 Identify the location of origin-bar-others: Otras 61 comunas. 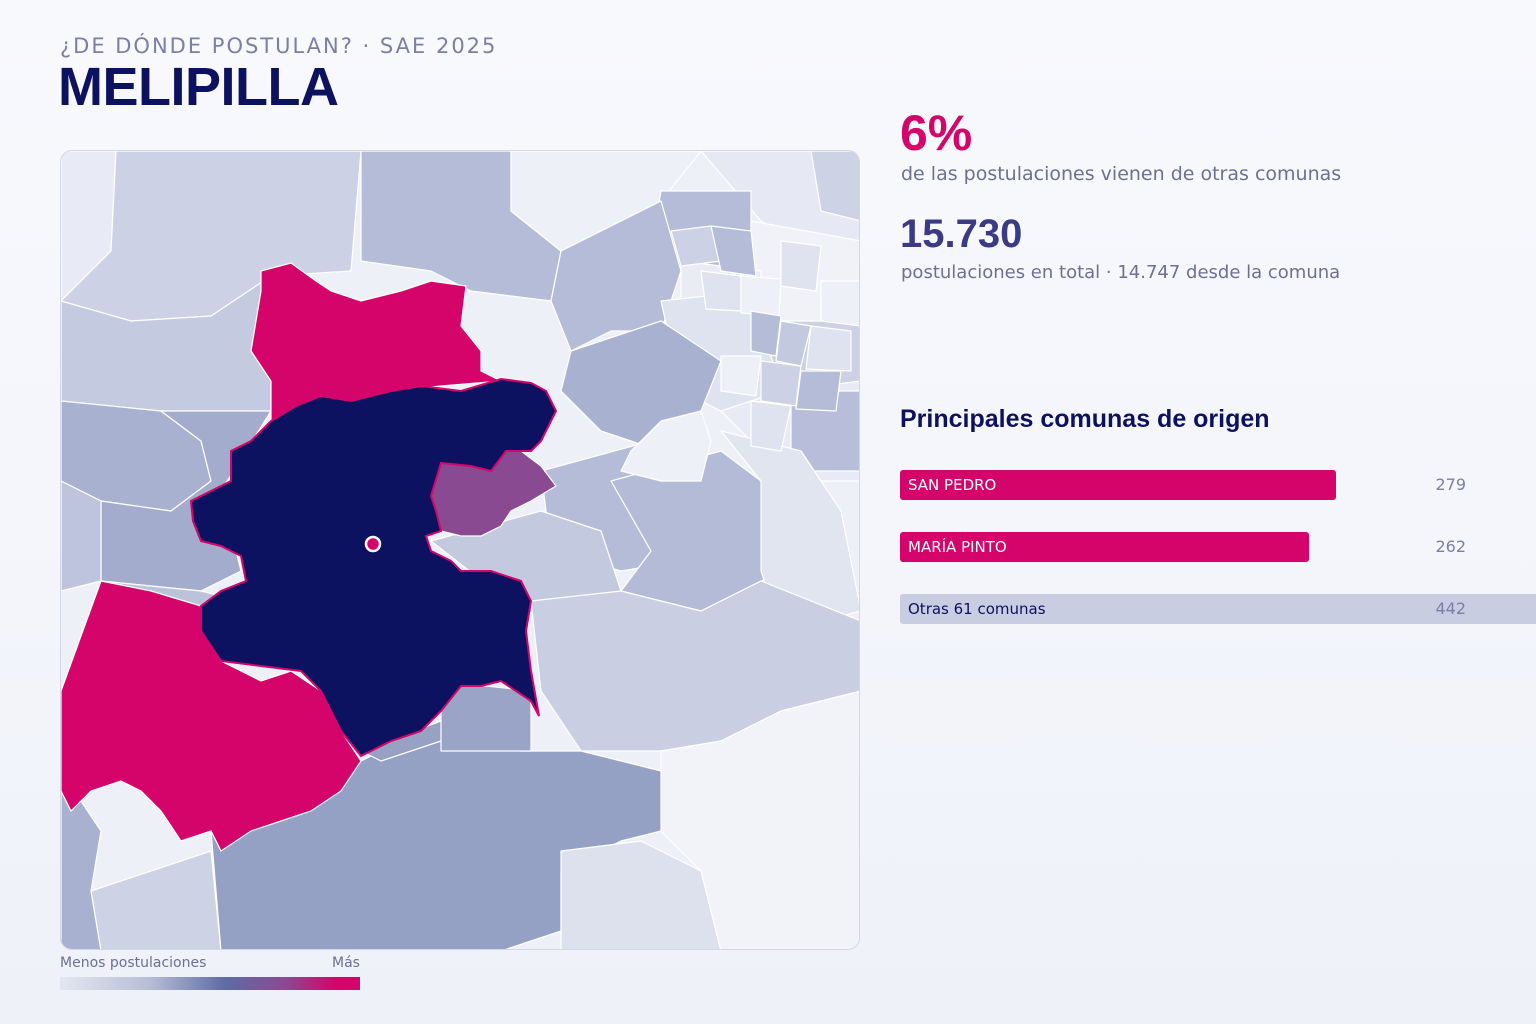
(1218, 609).